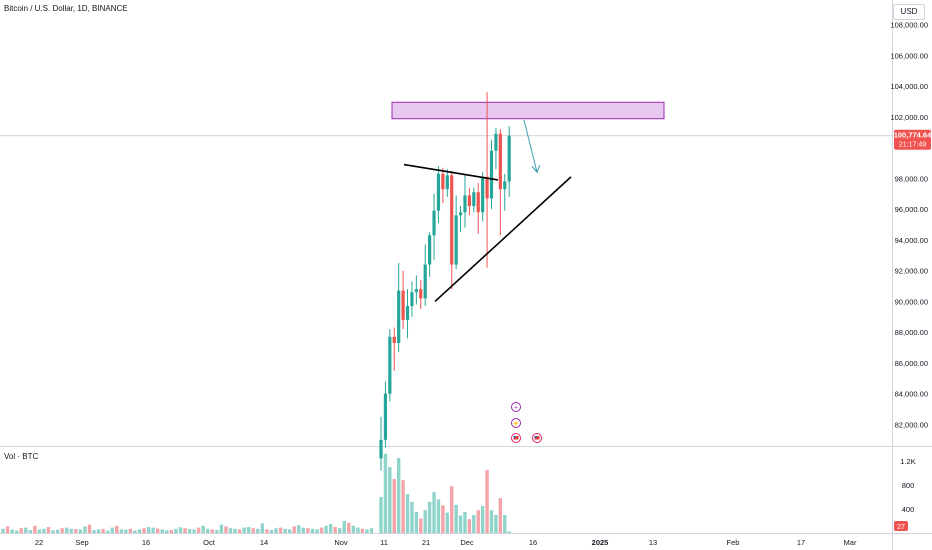 This screenshot has width=932, height=550. What do you see at coordinates (146, 542) in the screenshot?
I see `time-tick-label: 16` at bounding box center [146, 542].